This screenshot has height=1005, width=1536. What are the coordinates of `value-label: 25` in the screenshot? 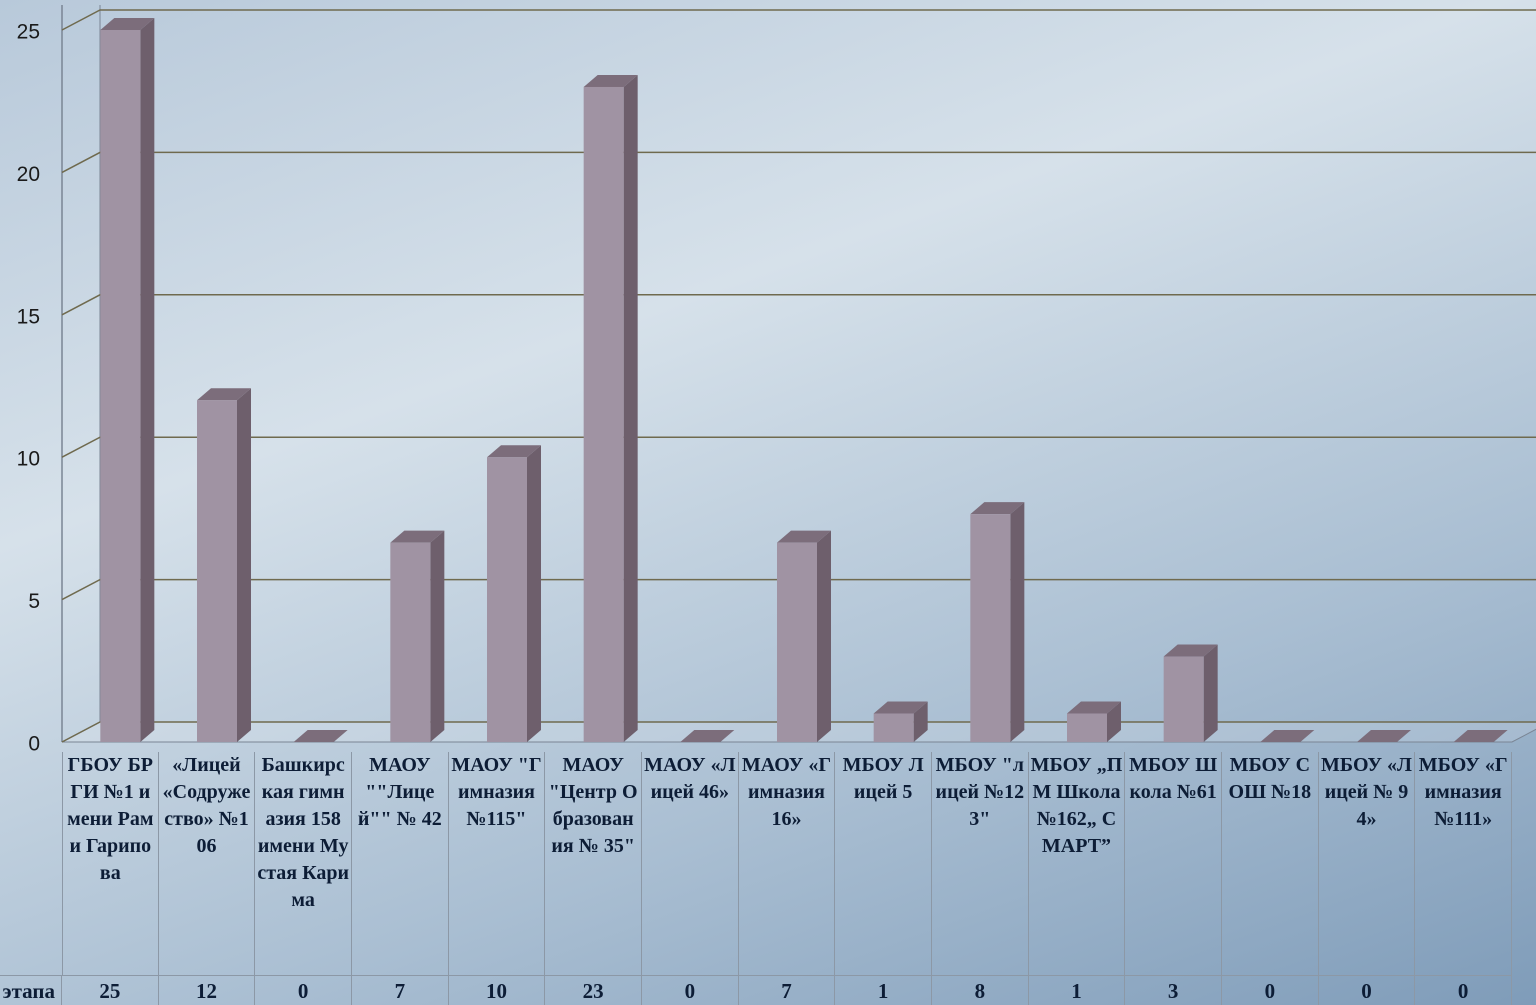 It's located at (110, 990).